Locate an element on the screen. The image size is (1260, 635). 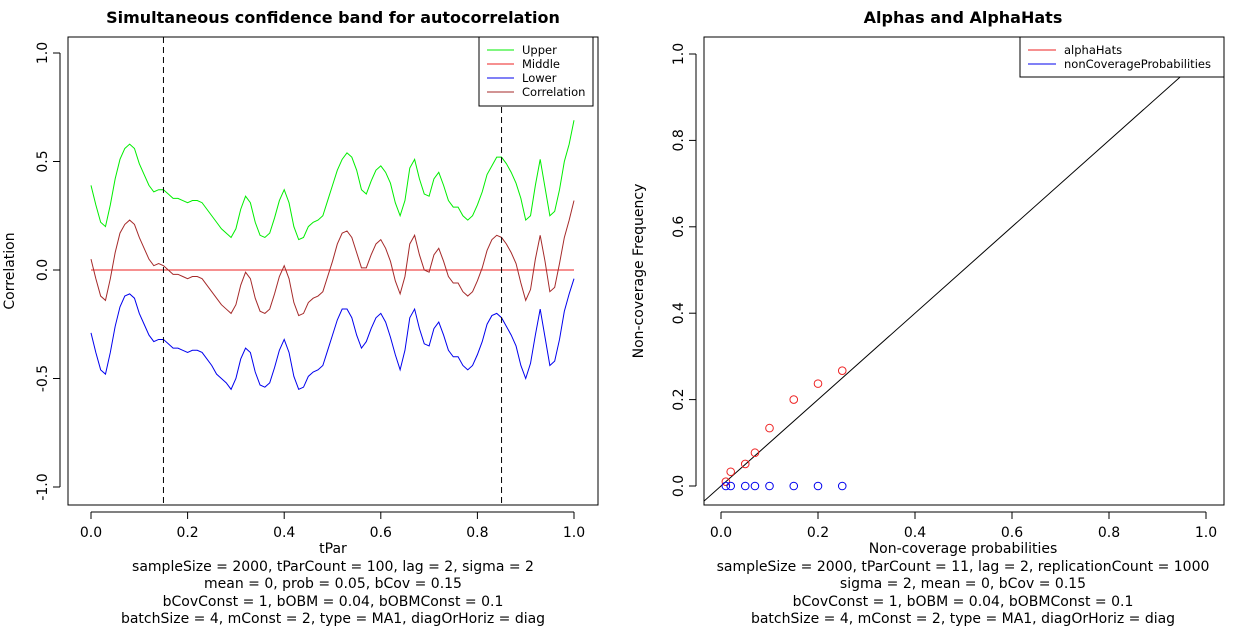
right-chart-title: Alphas and AlphaHats is located at coordinates (963, 17).